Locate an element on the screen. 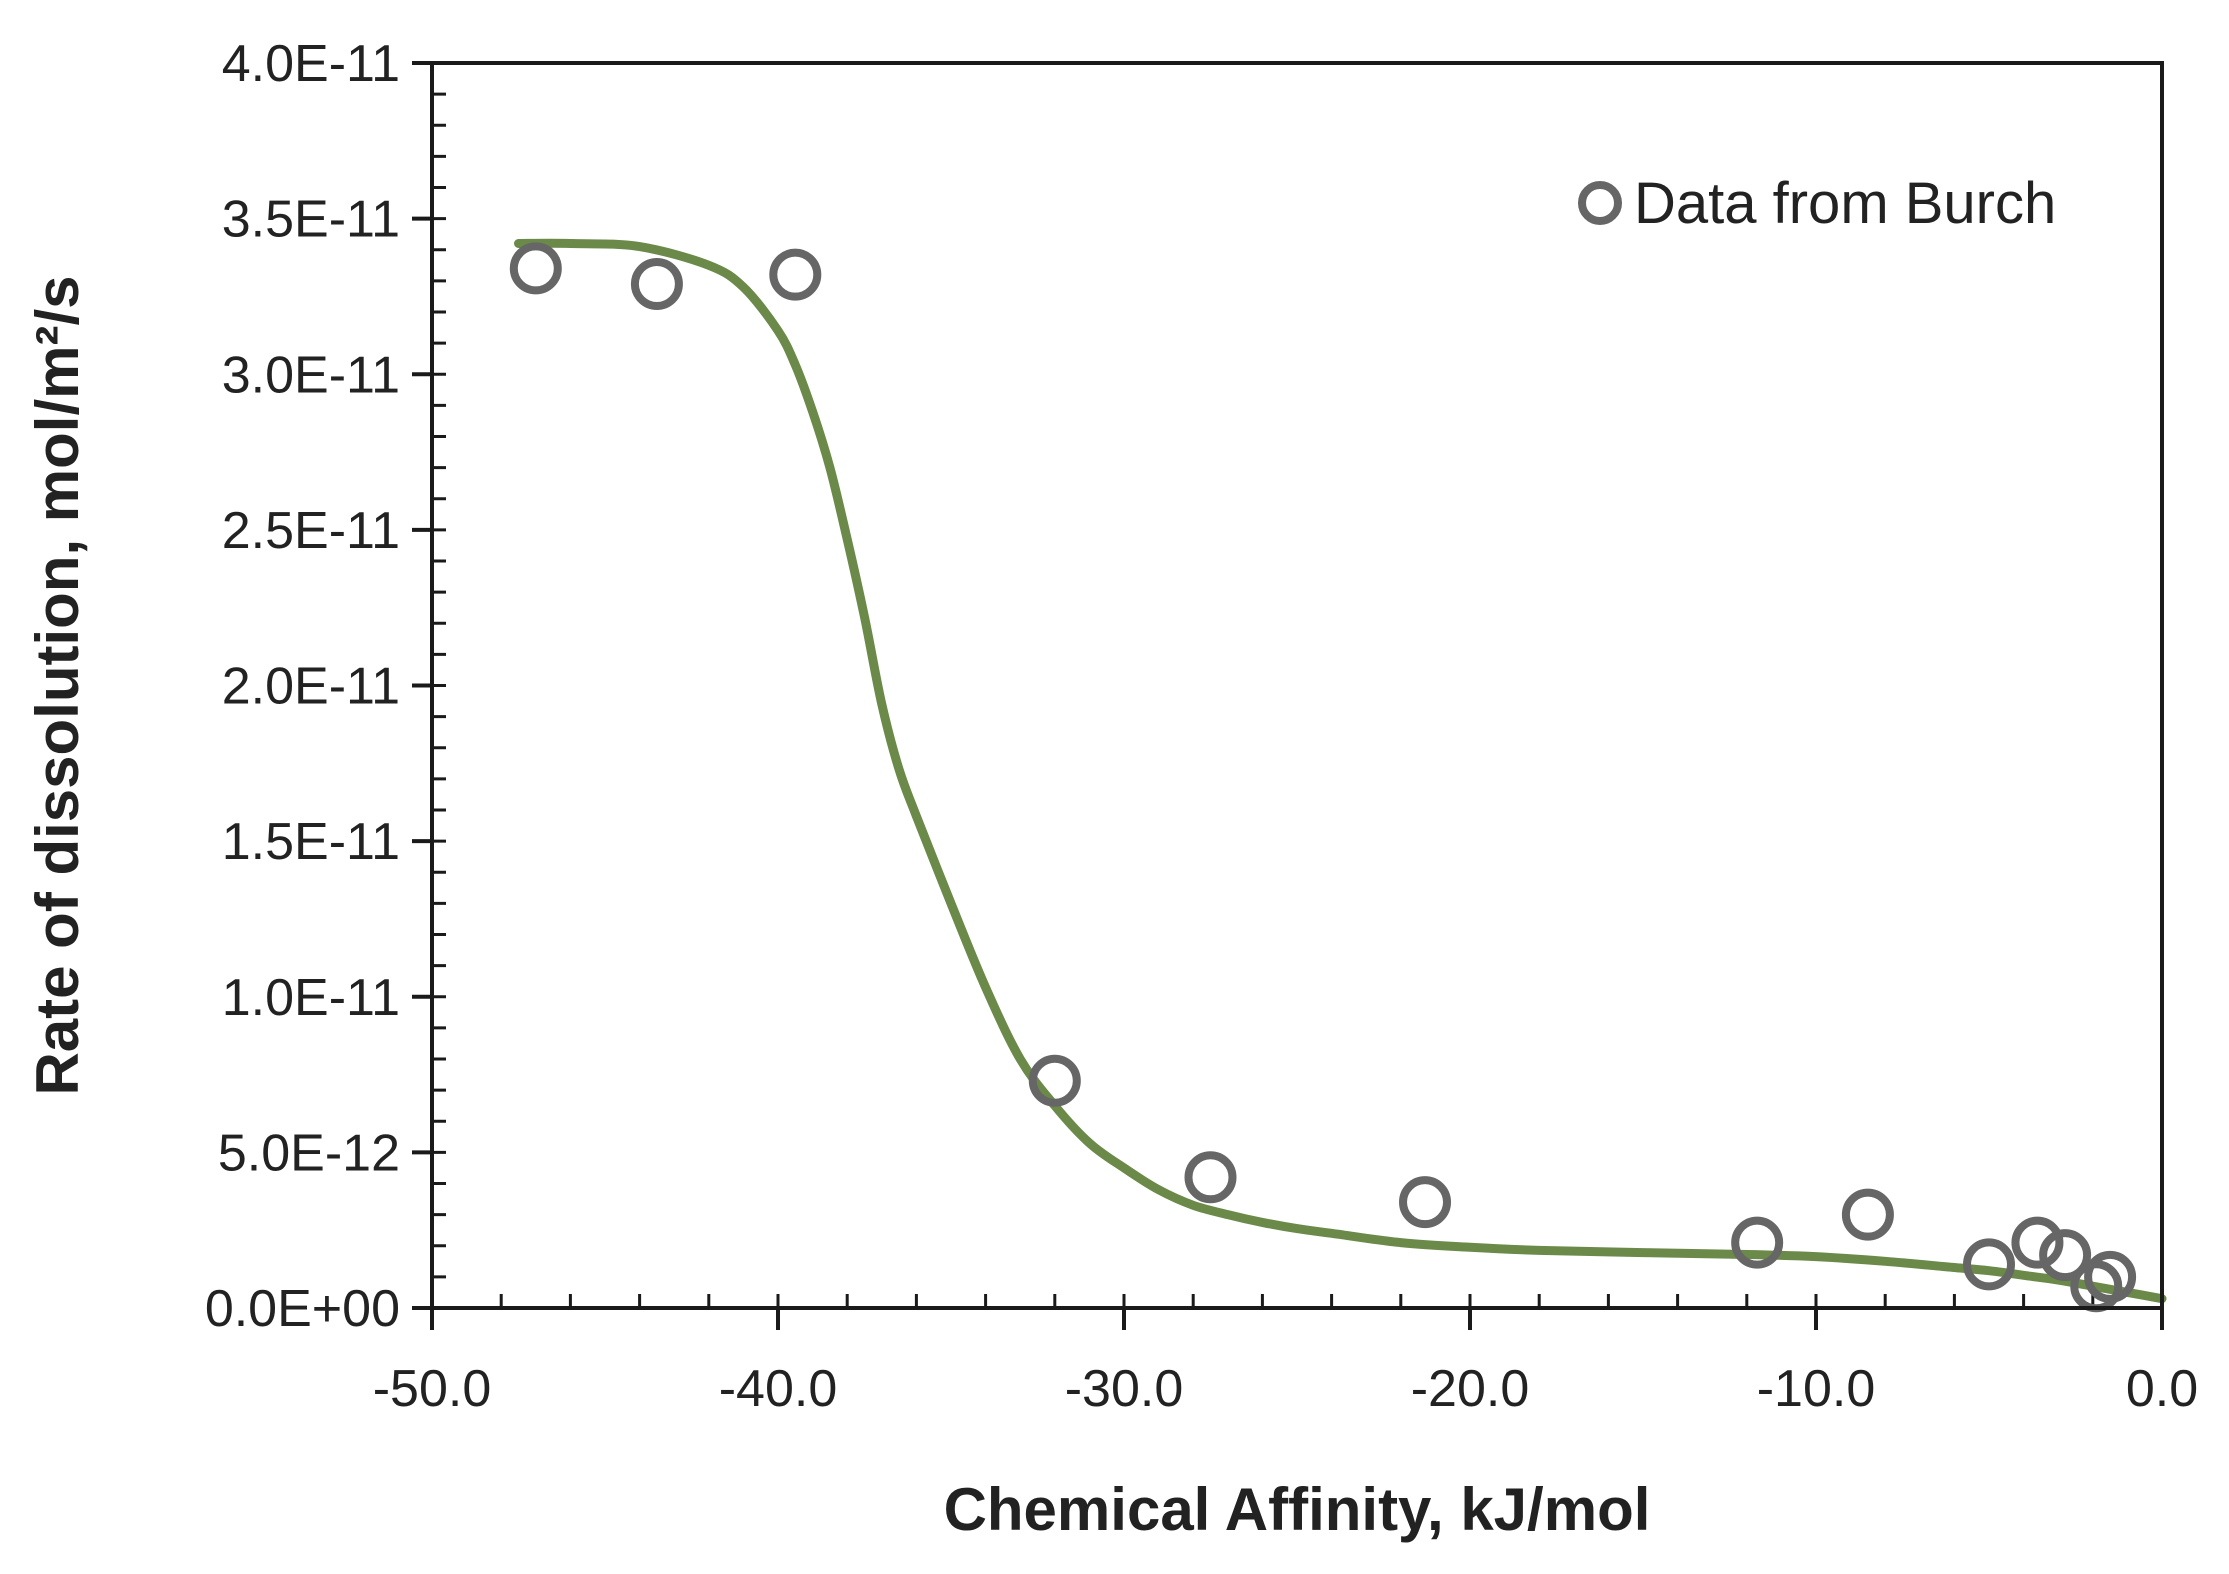  x-tick-label: 0.0 is located at coordinates (2162, 1389).